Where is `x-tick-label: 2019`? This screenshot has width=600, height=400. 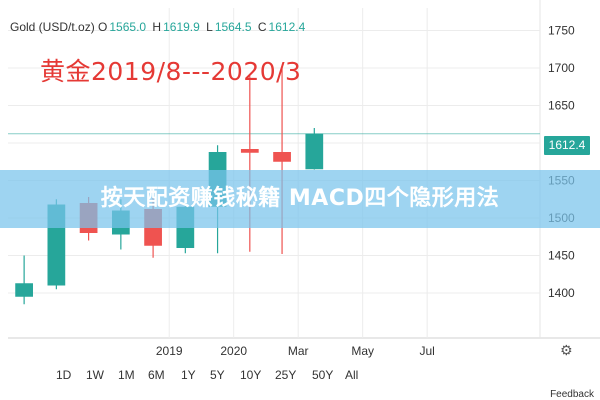 x-tick-label: 2019 is located at coordinates (169, 351).